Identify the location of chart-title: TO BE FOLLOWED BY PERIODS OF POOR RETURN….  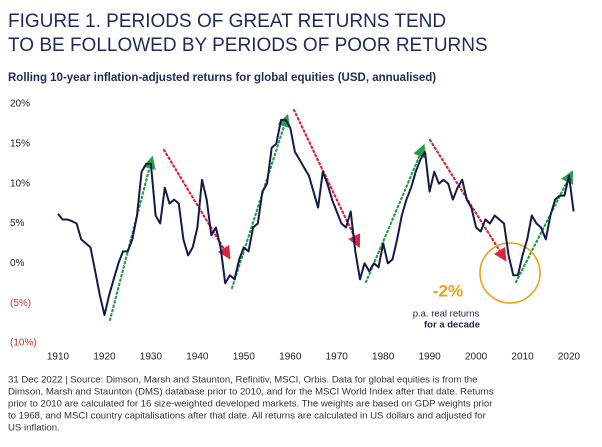
(248, 45).